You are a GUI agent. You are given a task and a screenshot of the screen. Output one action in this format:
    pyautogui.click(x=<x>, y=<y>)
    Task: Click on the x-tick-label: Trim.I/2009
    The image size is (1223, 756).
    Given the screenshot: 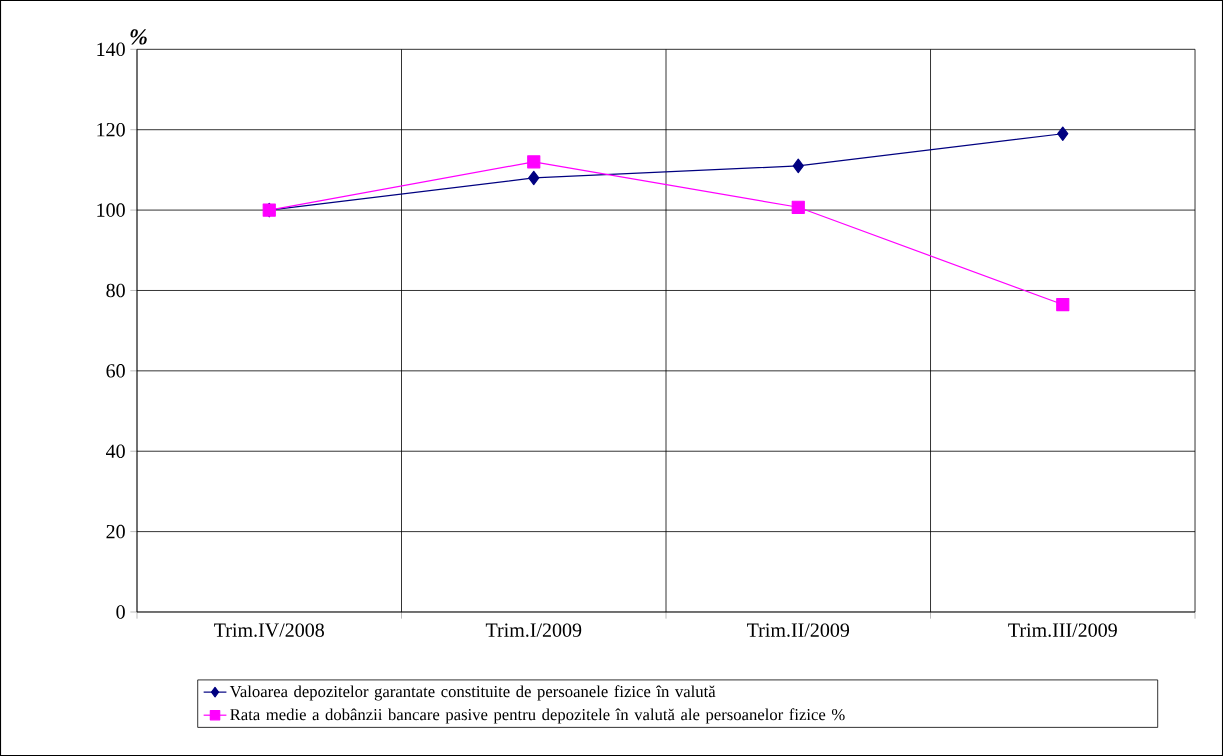 What is the action you would take?
    pyautogui.click(x=533, y=630)
    